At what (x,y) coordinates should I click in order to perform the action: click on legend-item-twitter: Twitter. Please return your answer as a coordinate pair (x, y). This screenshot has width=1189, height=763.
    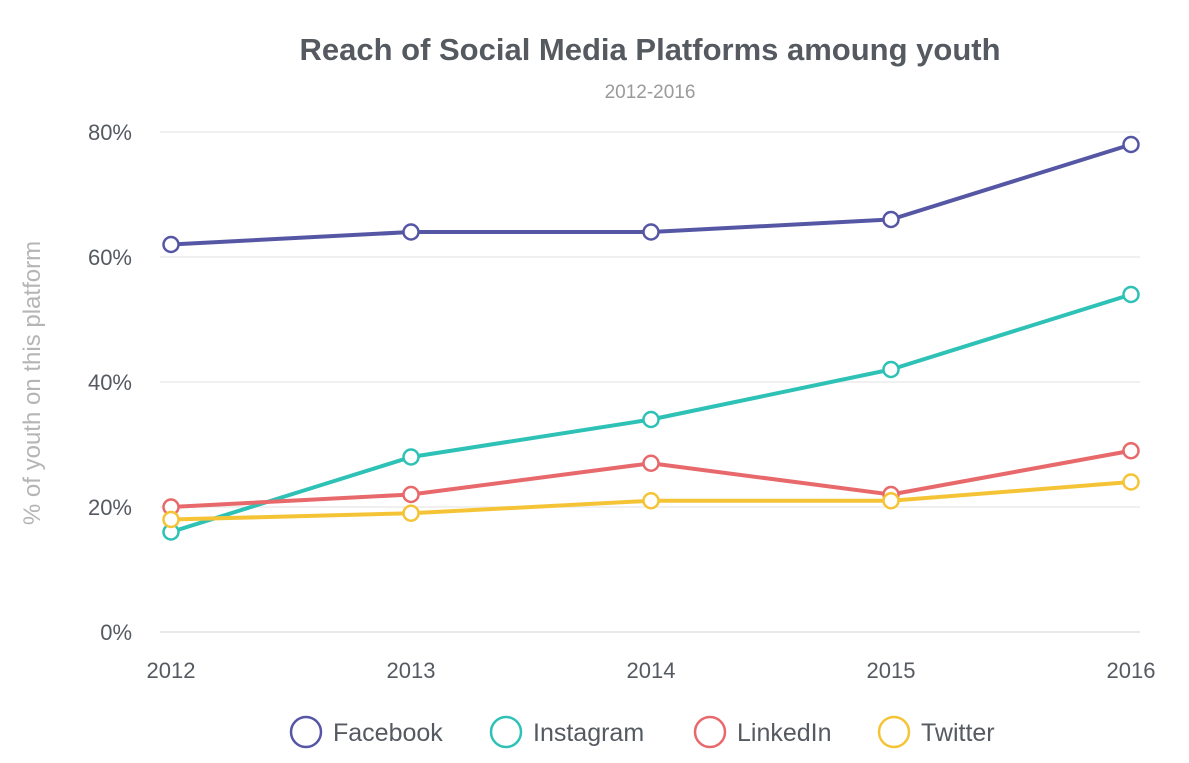
    Looking at the image, I should click on (936, 732).